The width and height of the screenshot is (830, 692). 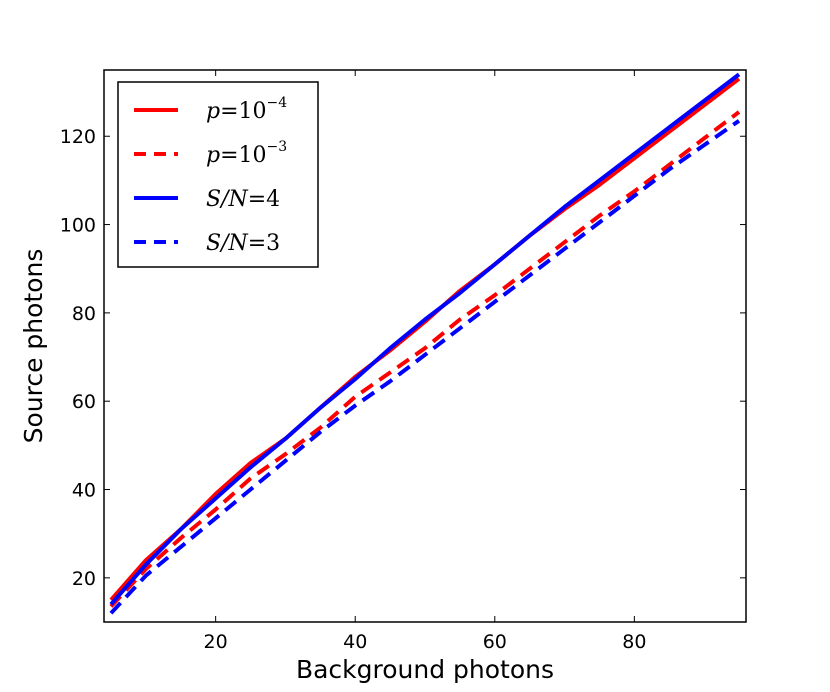 I want to click on y-tick-label: 60, so click(x=84, y=402).